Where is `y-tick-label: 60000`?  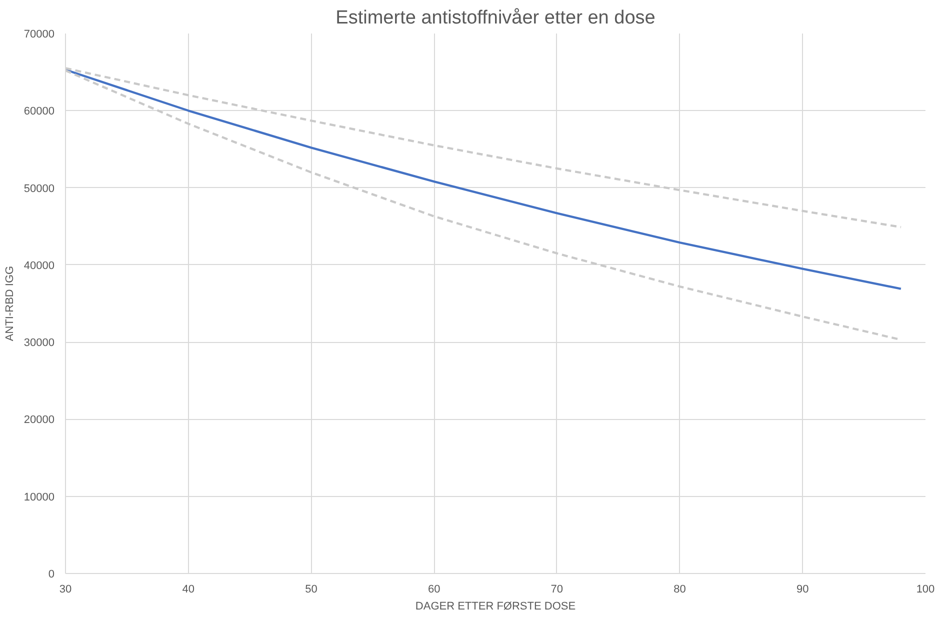 y-tick-label: 60000 is located at coordinates (39, 112).